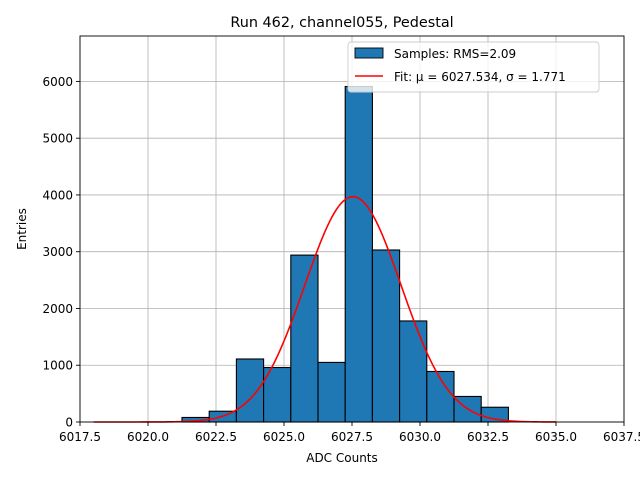 Image resolution: width=640 pixels, height=480 pixels. Describe the element at coordinates (369, 53) in the screenshot. I see `legend-histogram-swatch` at that location.